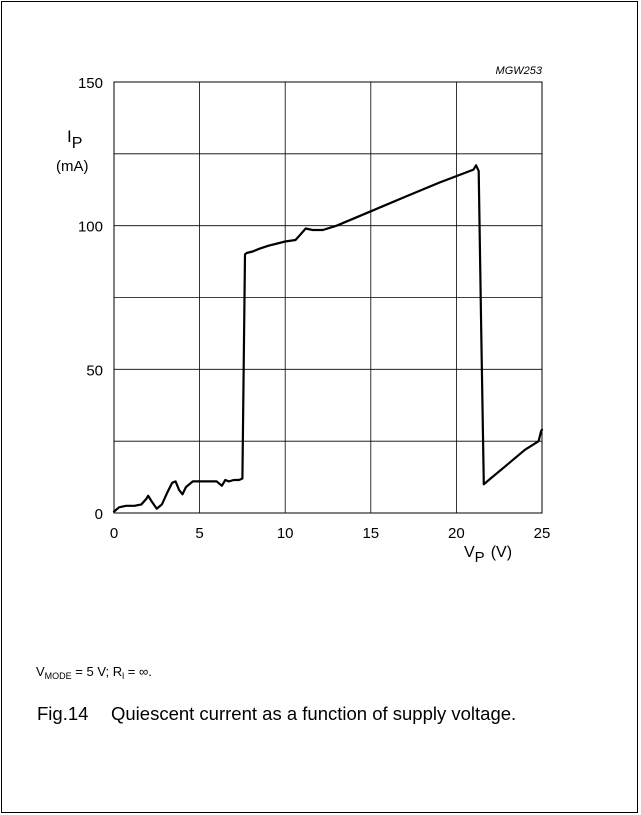 The height and width of the screenshot is (815, 641). Describe the element at coordinates (519, 71) in the screenshot. I see `chart-code: MGW253` at that location.